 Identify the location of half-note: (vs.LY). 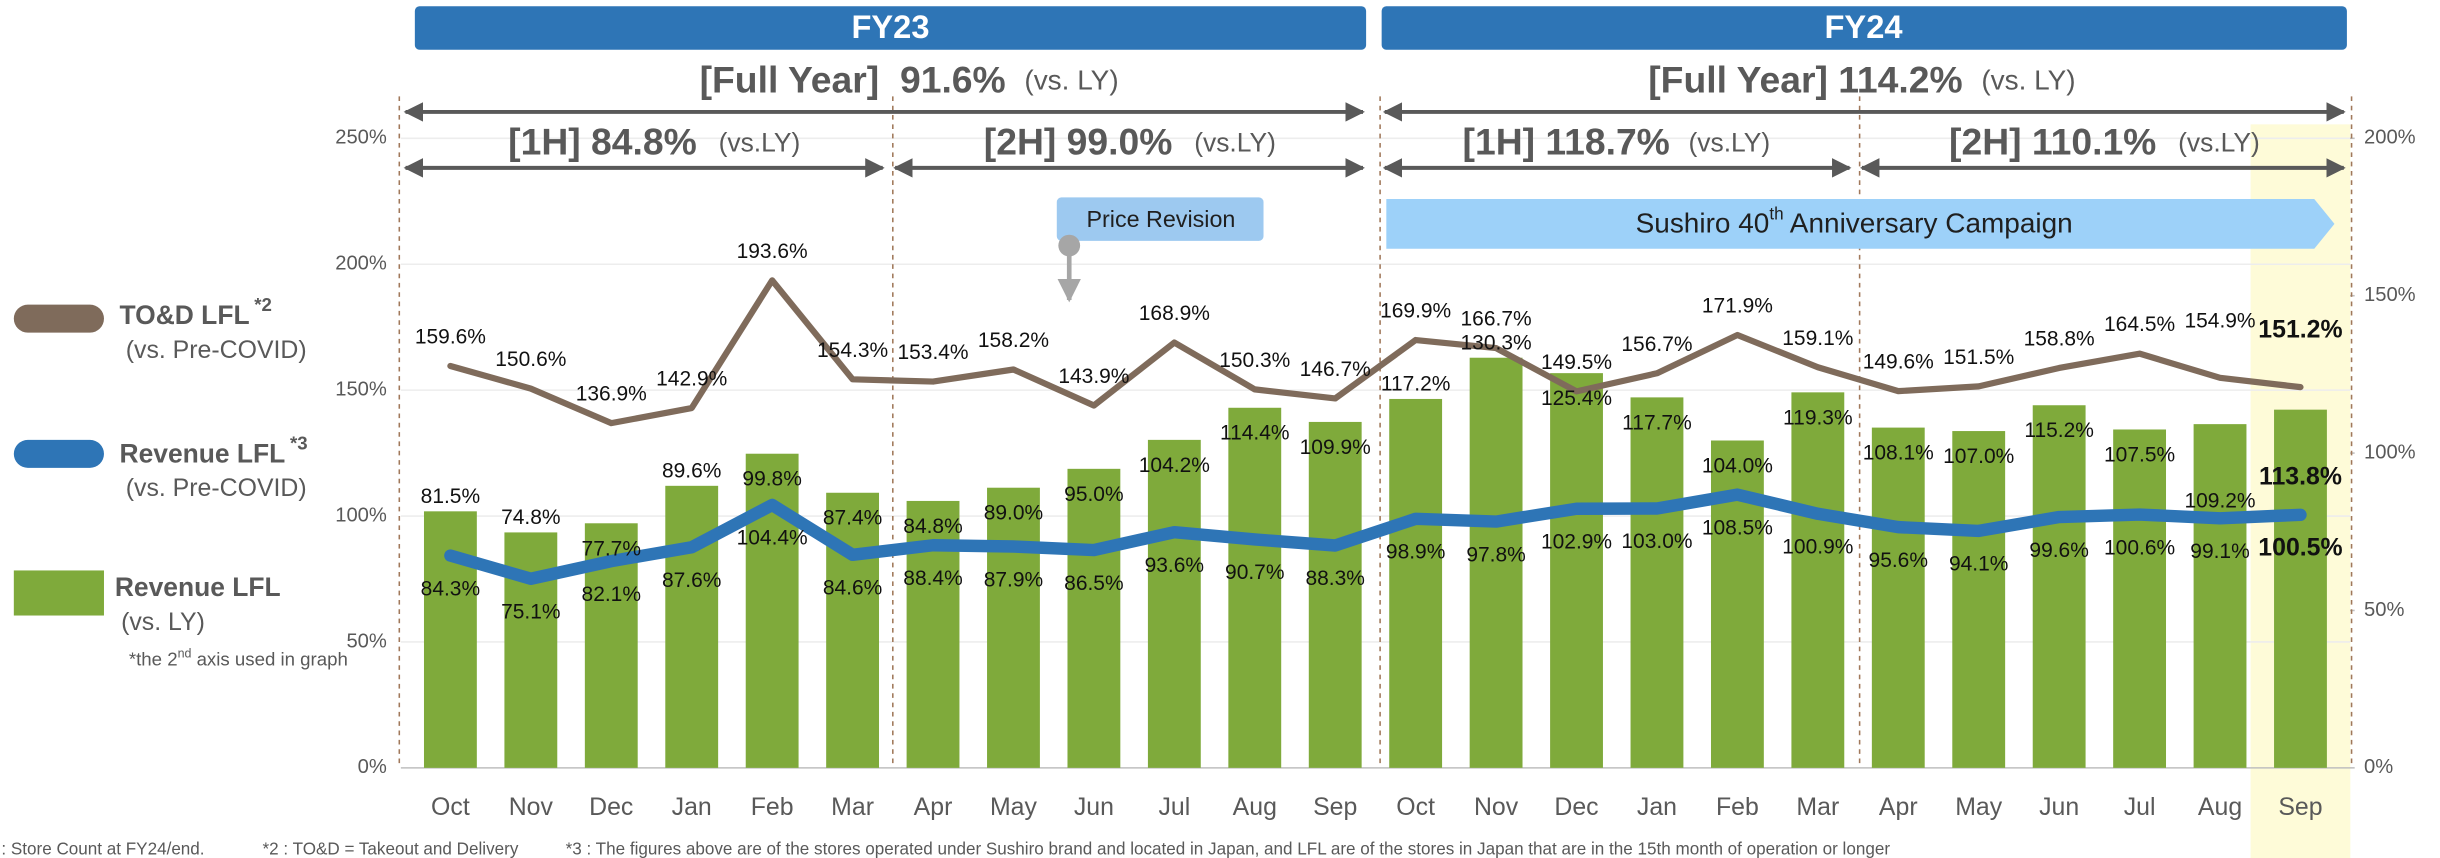
(1730, 143).